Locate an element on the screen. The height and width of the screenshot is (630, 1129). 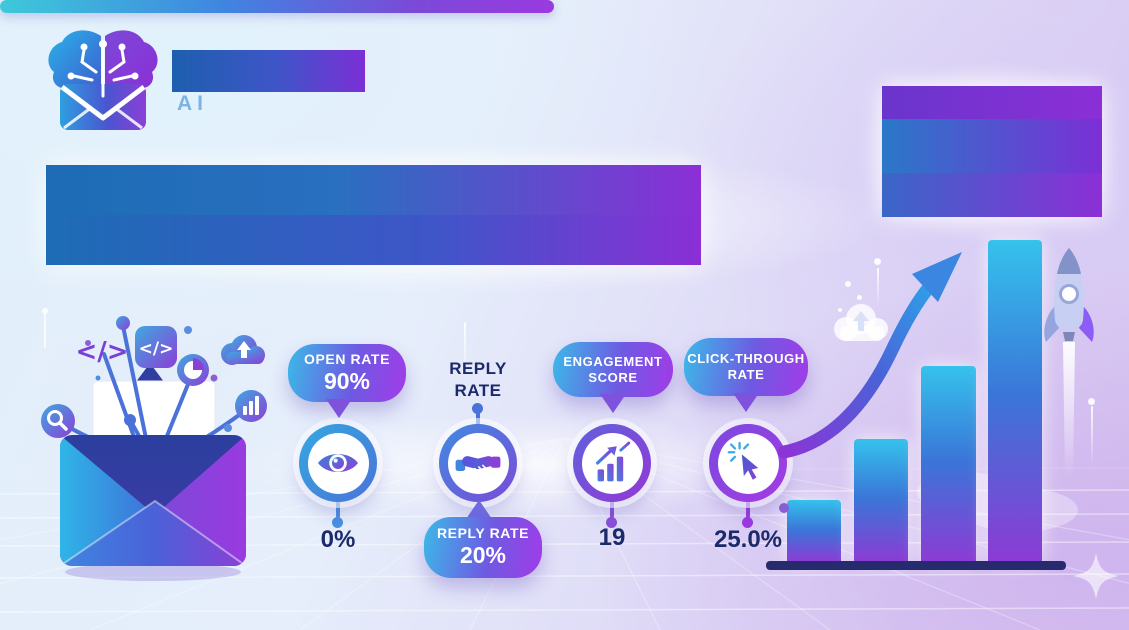
reply-rate-bubble-label: REPLY RATE is located at coordinates (483, 533).